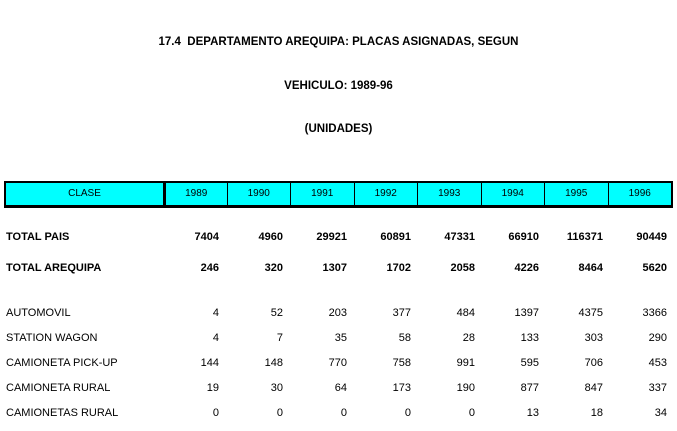  Describe the element at coordinates (657, 388) in the screenshot. I see `cell-value: 337` at that location.